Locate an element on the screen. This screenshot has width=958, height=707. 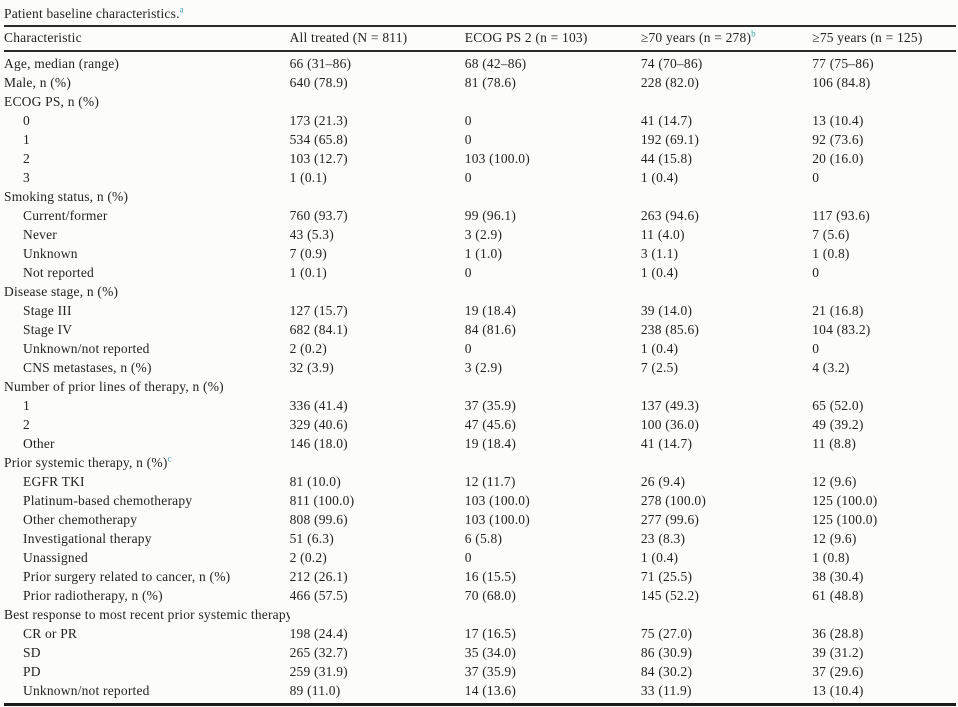
table-row: Unassigned 2 (0.2) 0 1 (0.4) 1 (0.8) is located at coordinates (480, 557).